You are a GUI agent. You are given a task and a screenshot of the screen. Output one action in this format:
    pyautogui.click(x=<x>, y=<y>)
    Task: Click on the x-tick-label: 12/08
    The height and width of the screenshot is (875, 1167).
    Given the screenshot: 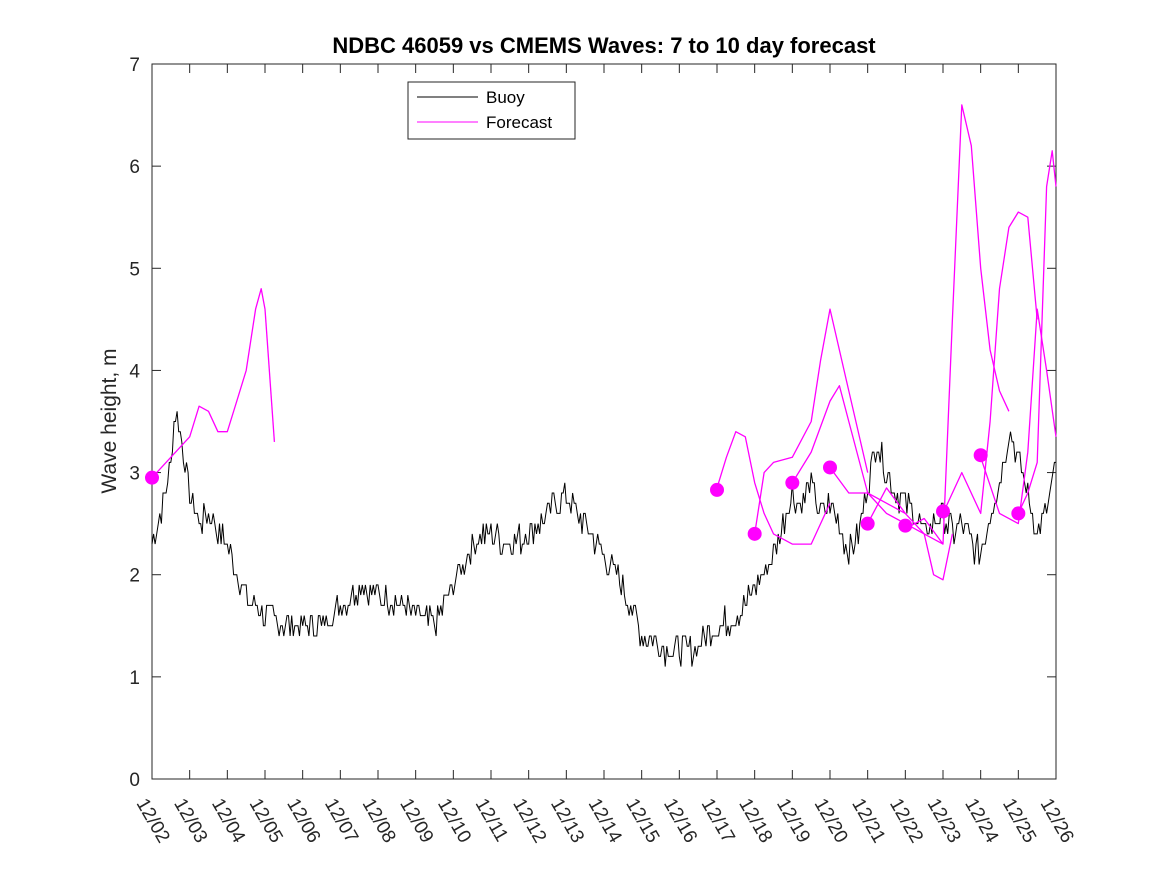 What is the action you would take?
    pyautogui.click(x=379, y=821)
    